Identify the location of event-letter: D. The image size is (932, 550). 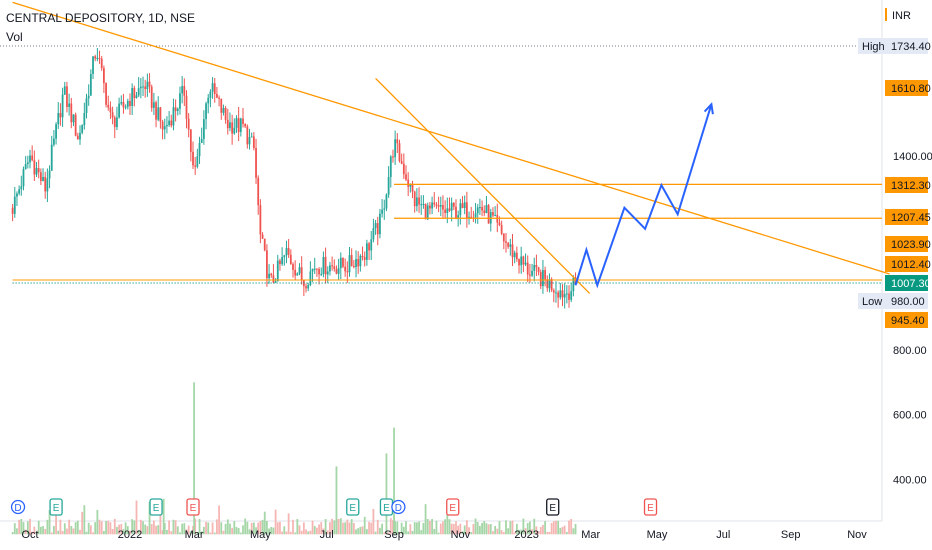
(398, 508).